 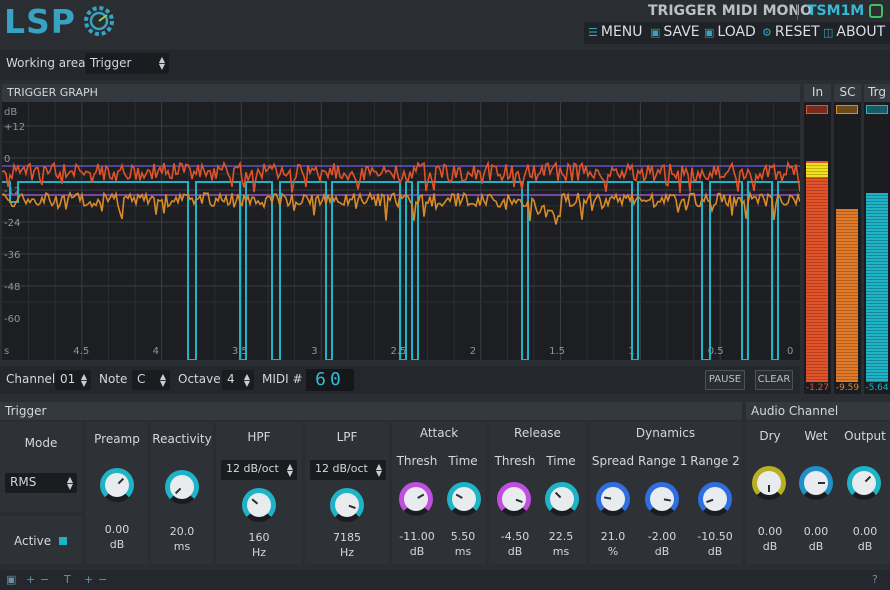 What do you see at coordinates (67, 579) in the screenshot?
I see `font-icon: T` at bounding box center [67, 579].